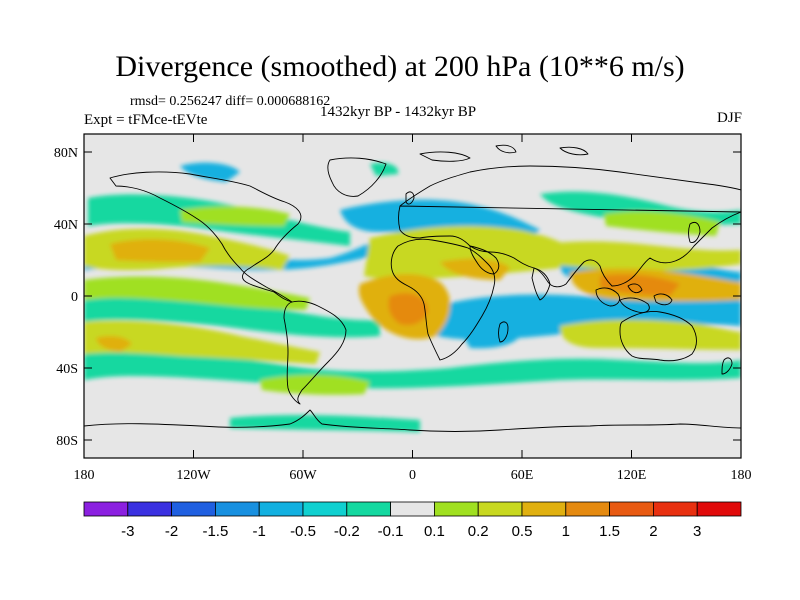  Describe the element at coordinates (658, 336) in the screenshot. I see `australia-coast` at that location.